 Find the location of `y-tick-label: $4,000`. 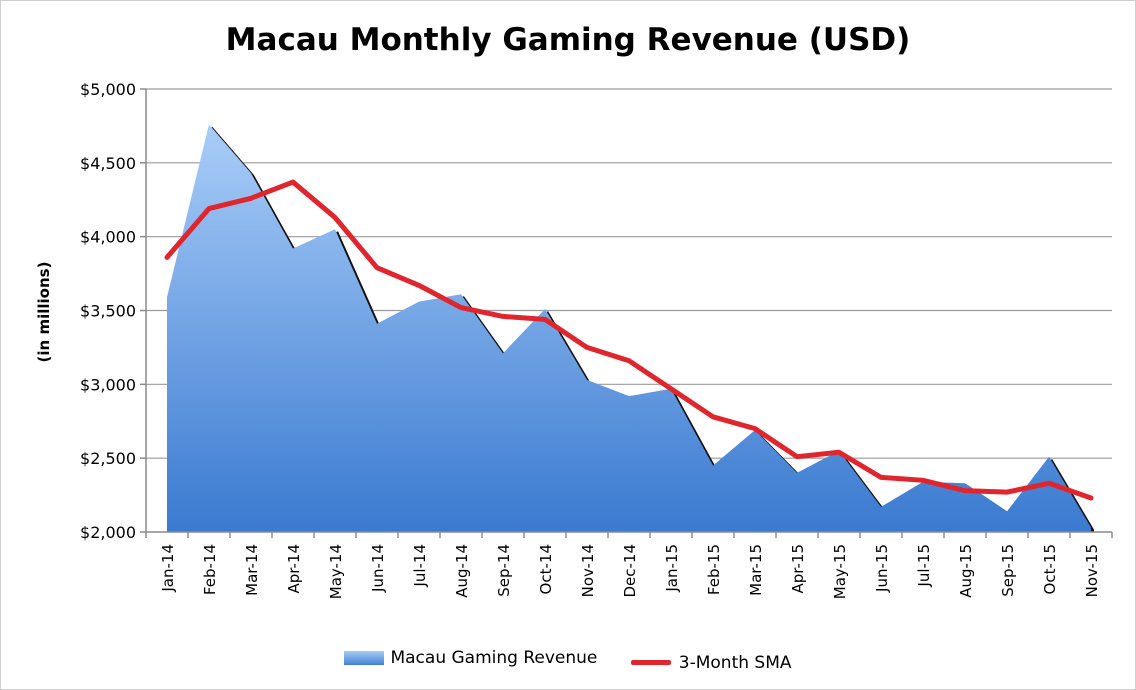

y-tick-label: $4,000 is located at coordinates (108, 237).